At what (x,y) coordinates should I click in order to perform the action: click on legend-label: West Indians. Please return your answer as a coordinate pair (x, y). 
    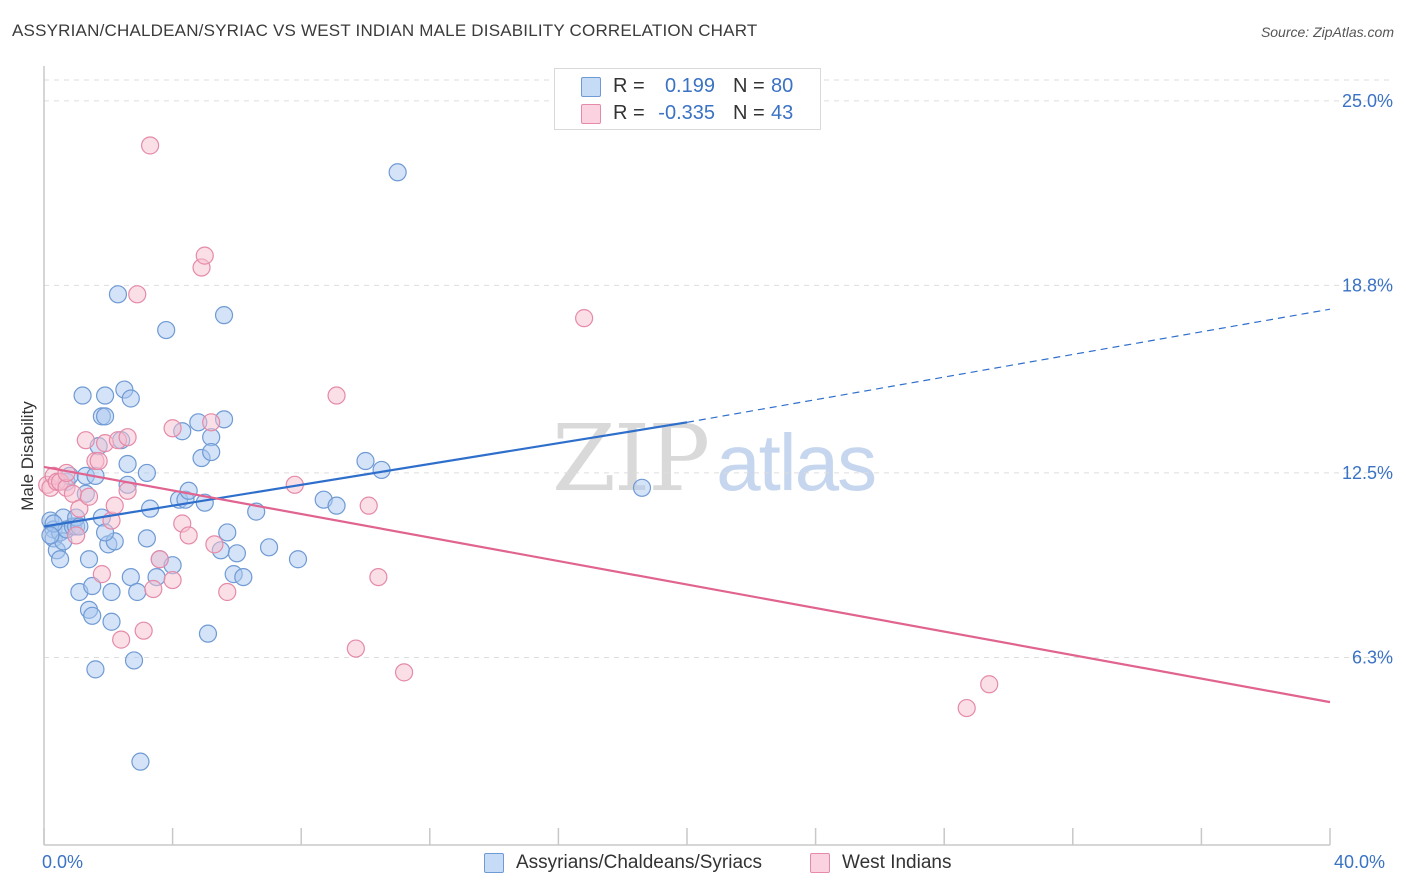
    Looking at the image, I should click on (897, 862).